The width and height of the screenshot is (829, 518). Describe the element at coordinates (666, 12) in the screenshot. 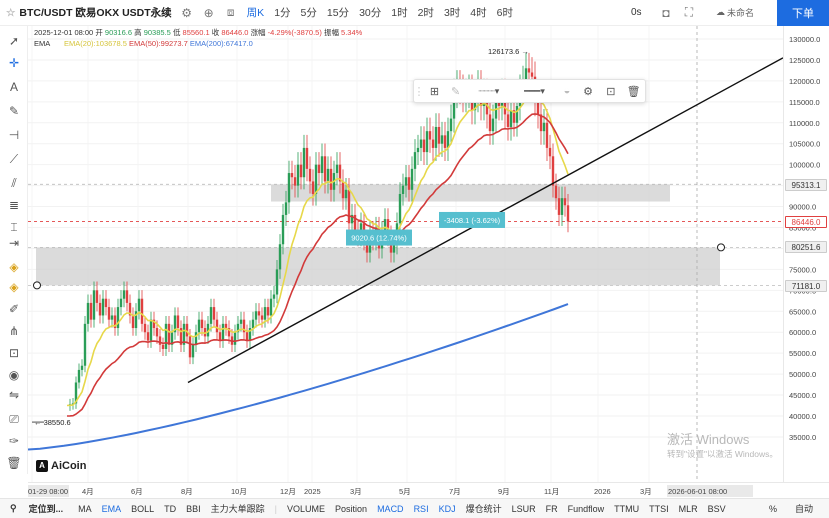

I see `camera-icon: ◘` at that location.